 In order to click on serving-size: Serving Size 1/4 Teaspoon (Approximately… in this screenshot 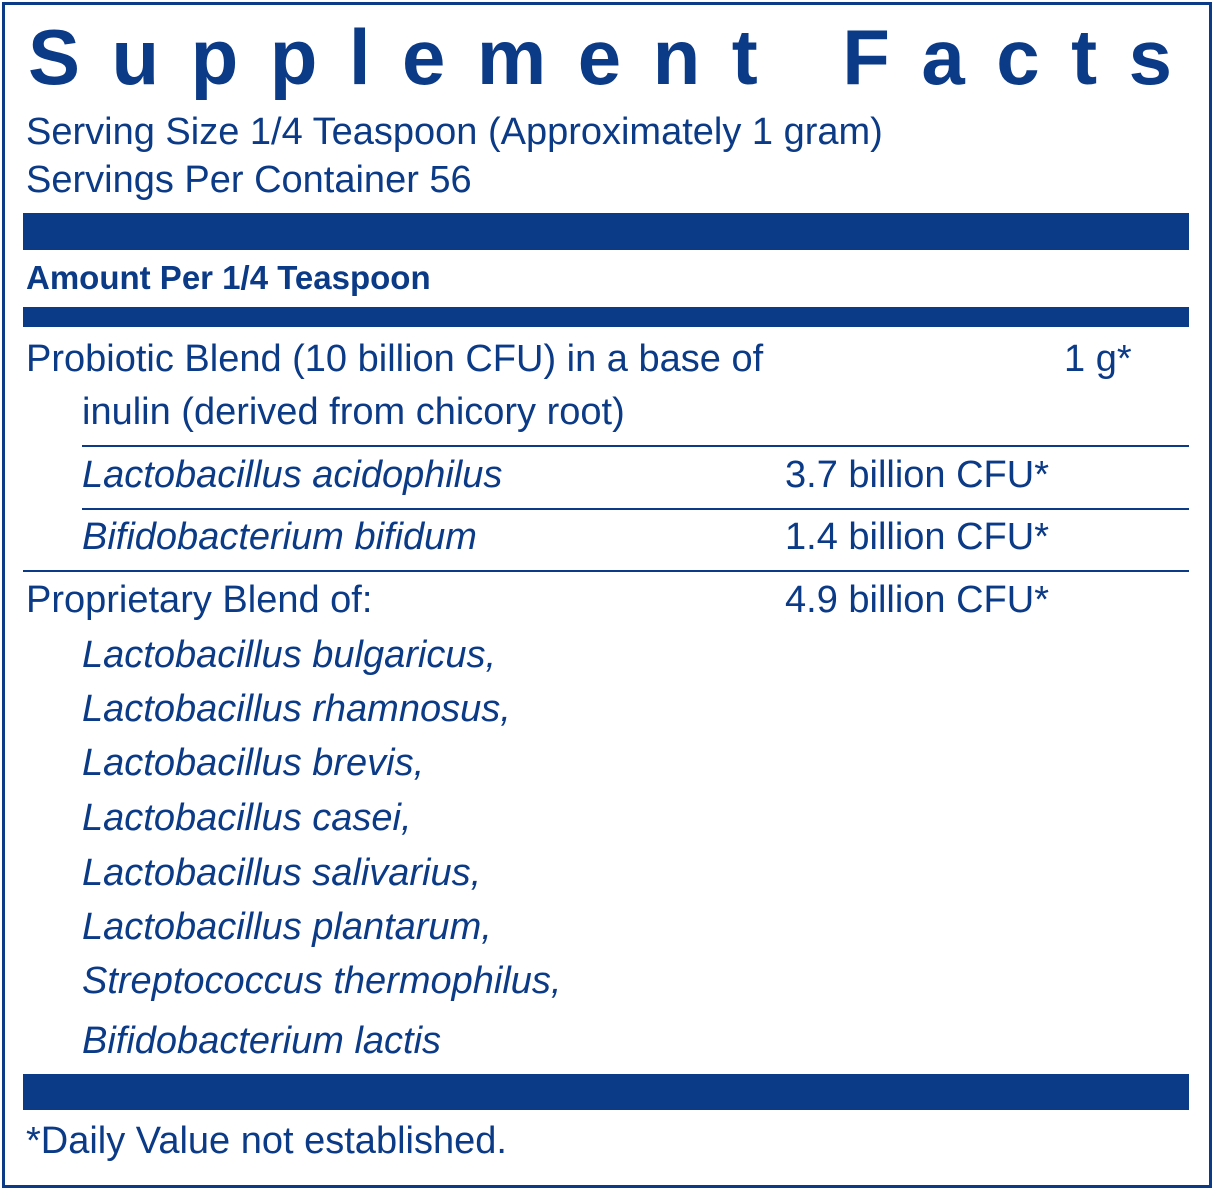, I will do `click(454, 132)`.